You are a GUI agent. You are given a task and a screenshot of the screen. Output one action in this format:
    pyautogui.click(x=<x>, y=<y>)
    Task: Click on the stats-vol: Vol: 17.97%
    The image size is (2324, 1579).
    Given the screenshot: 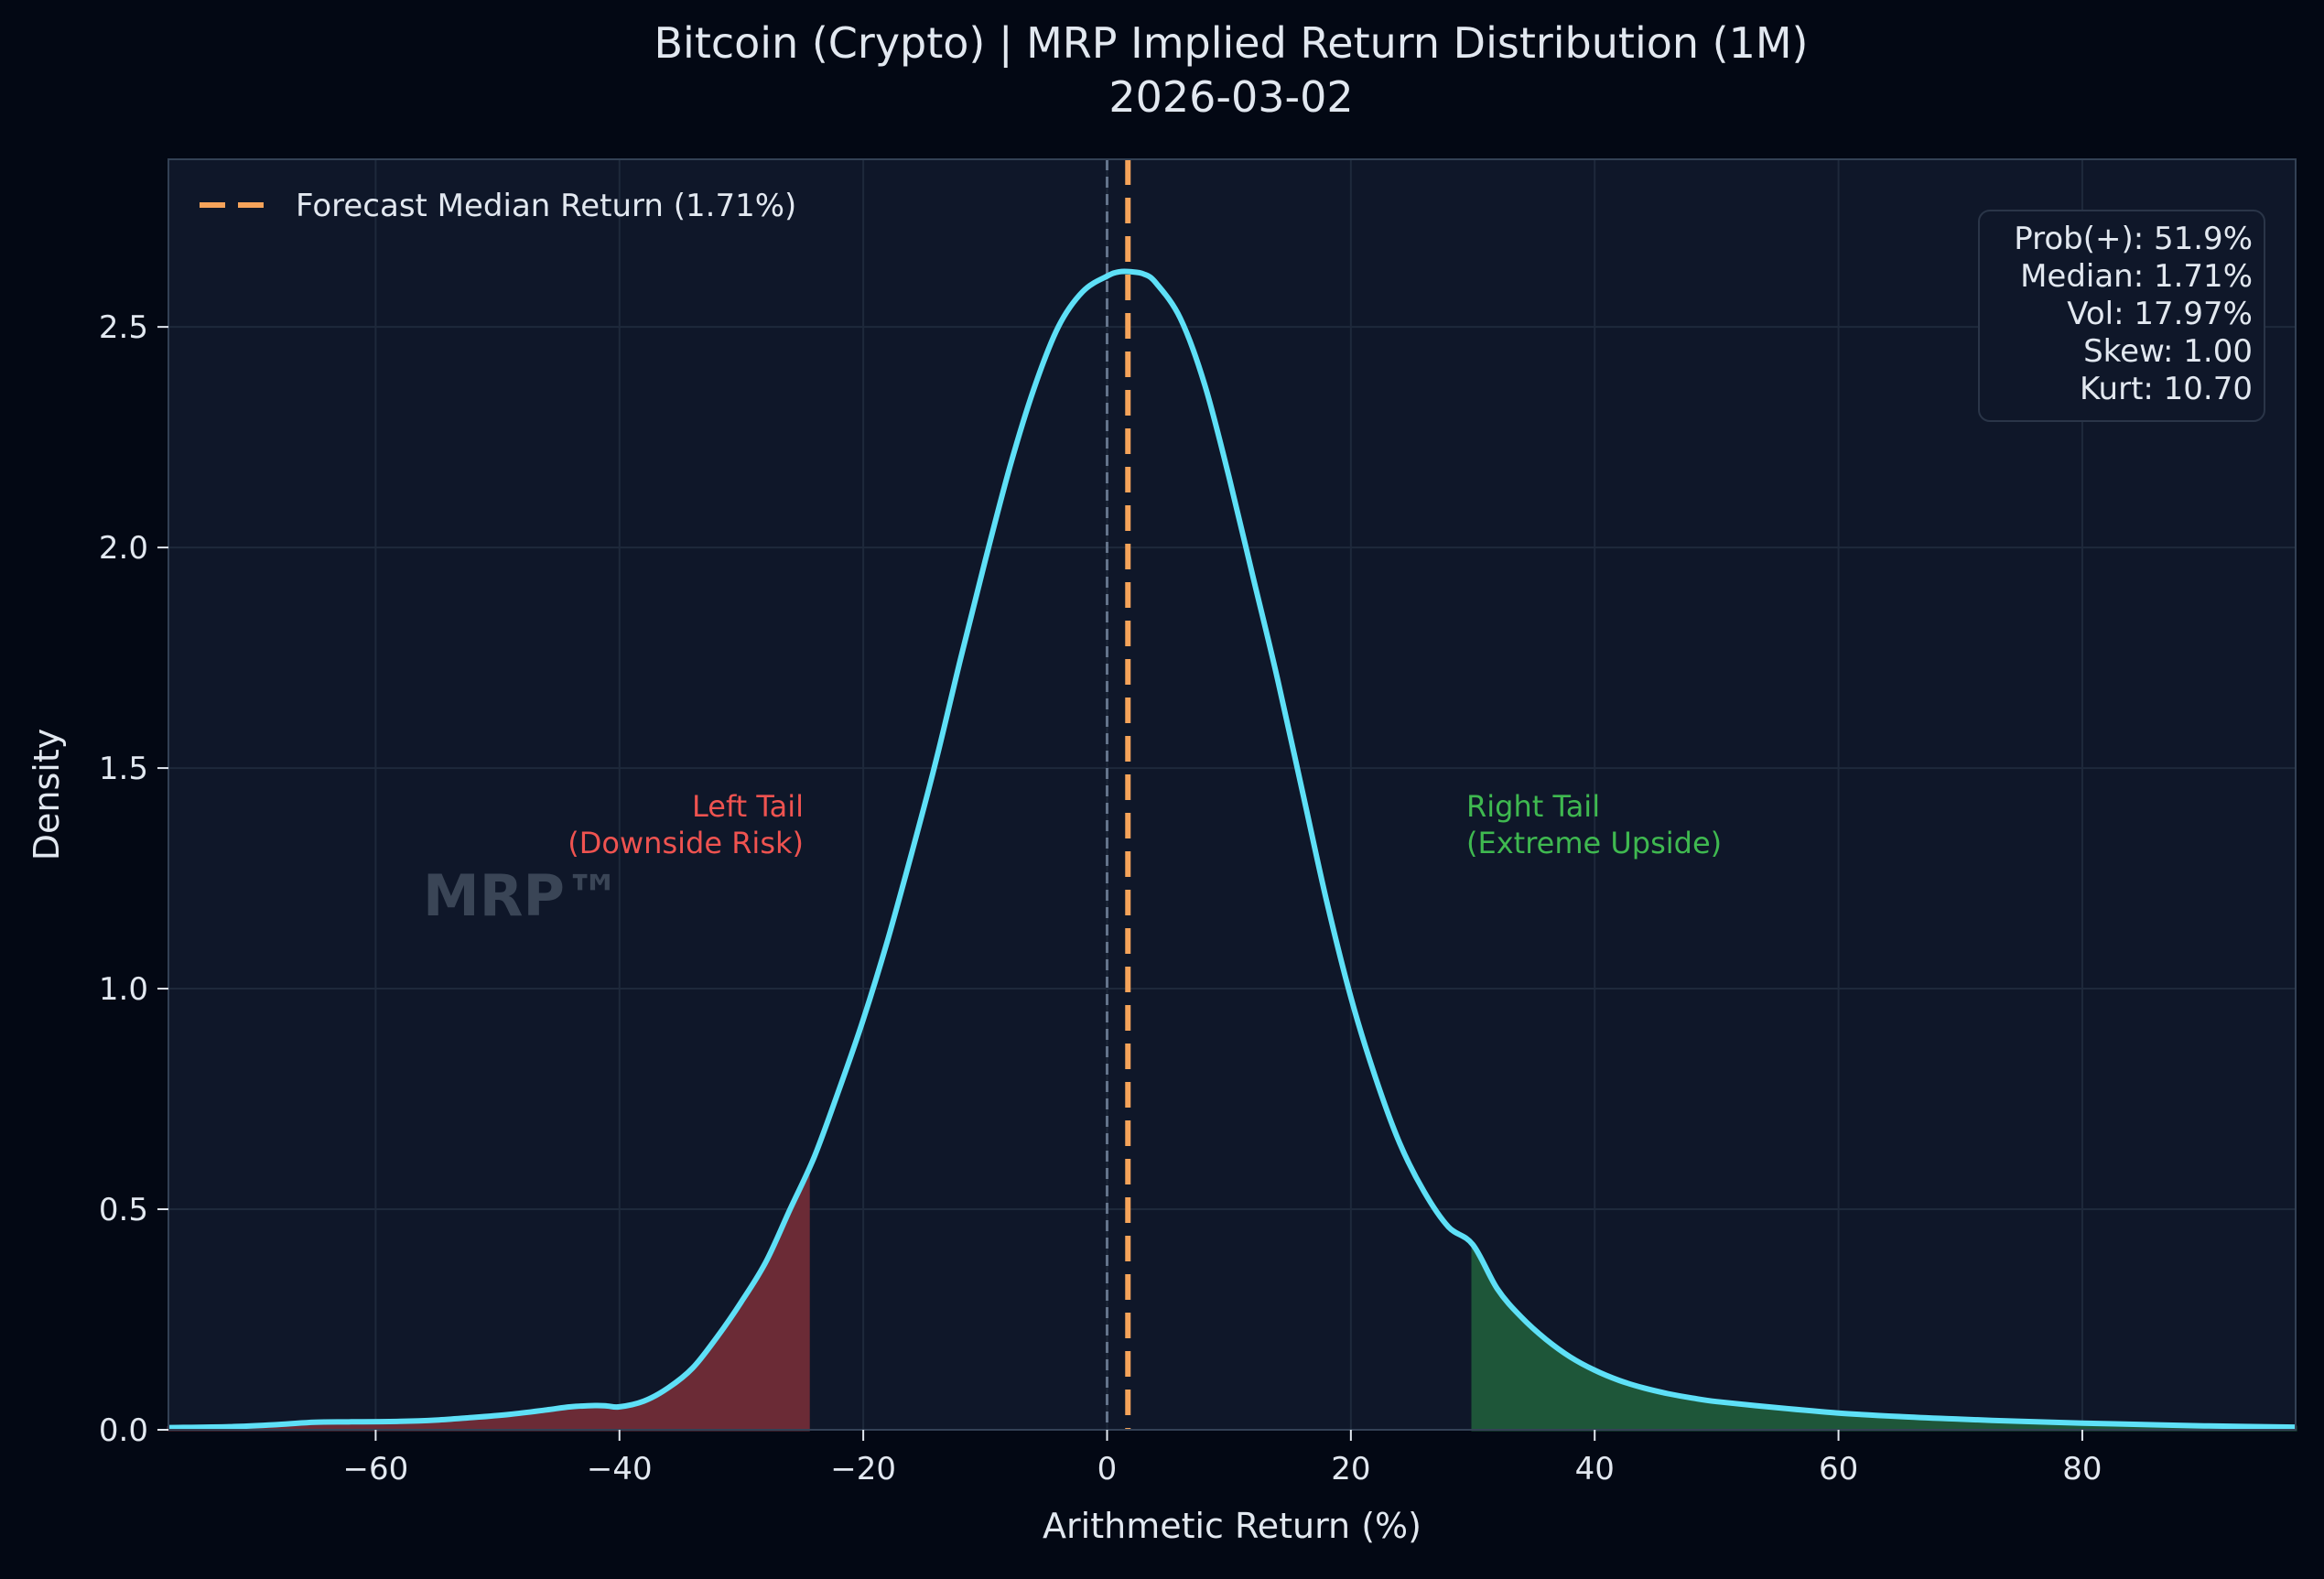 What is the action you would take?
    pyautogui.click(x=2160, y=314)
    